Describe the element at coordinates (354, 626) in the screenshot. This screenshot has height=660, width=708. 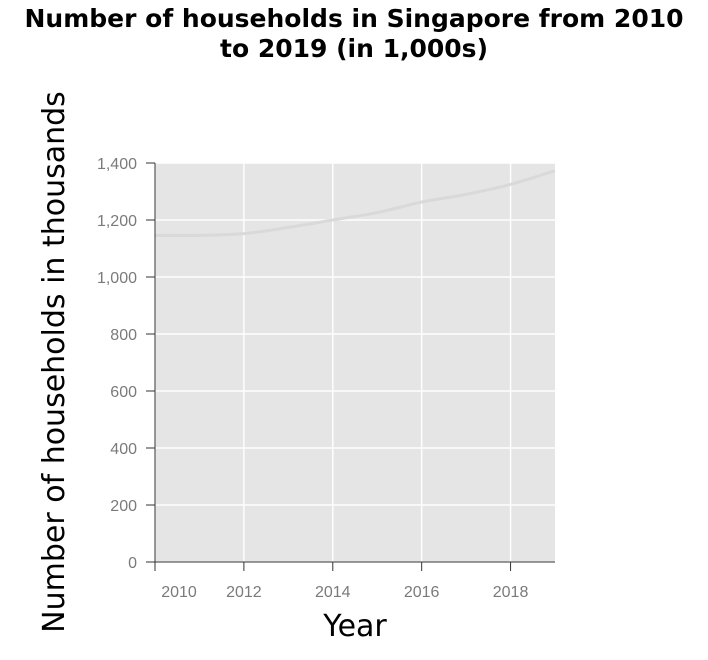
I see `x-axis-title: Year` at that location.